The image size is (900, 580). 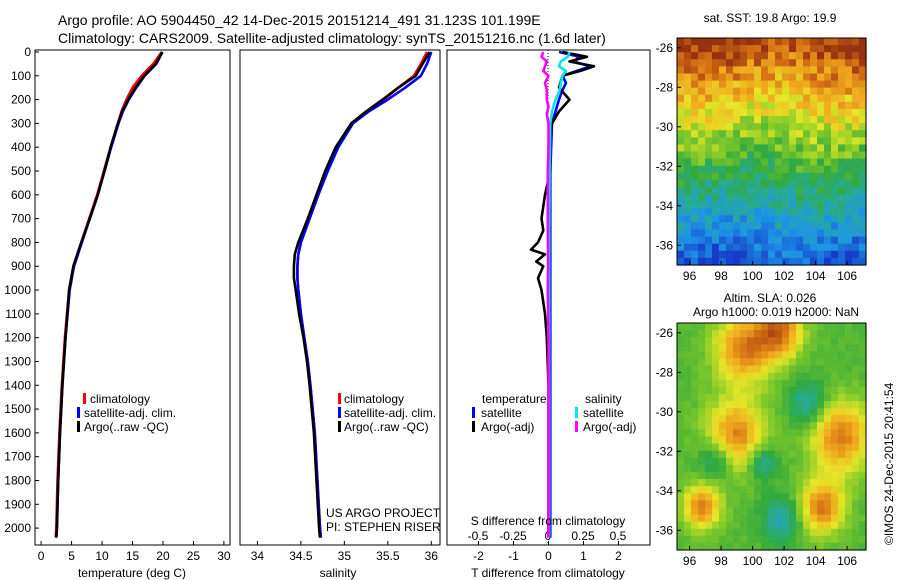 What do you see at coordinates (339, 426) in the screenshot?
I see `legend-swatch-argo` at bounding box center [339, 426].